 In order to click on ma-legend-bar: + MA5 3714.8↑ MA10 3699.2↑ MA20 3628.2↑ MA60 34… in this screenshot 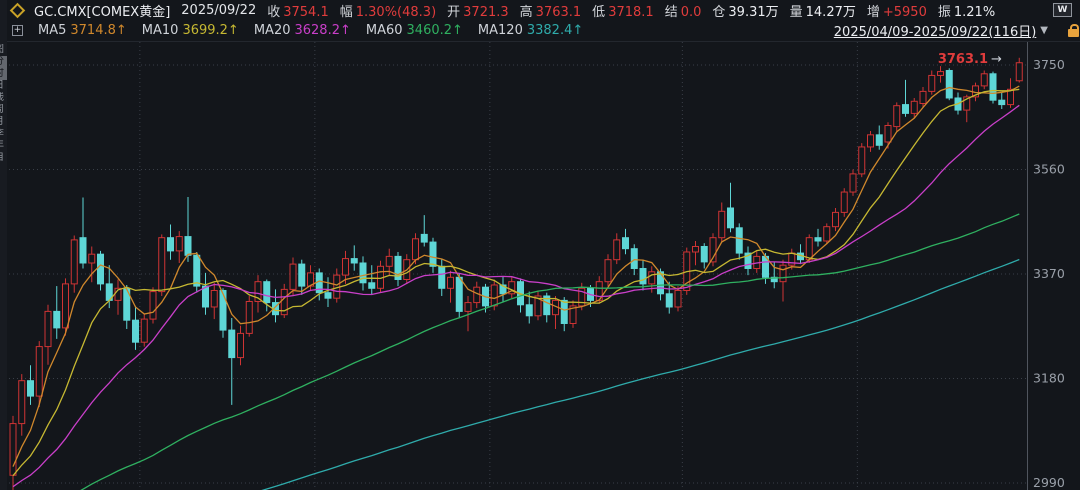, I will do `click(543, 31)`.